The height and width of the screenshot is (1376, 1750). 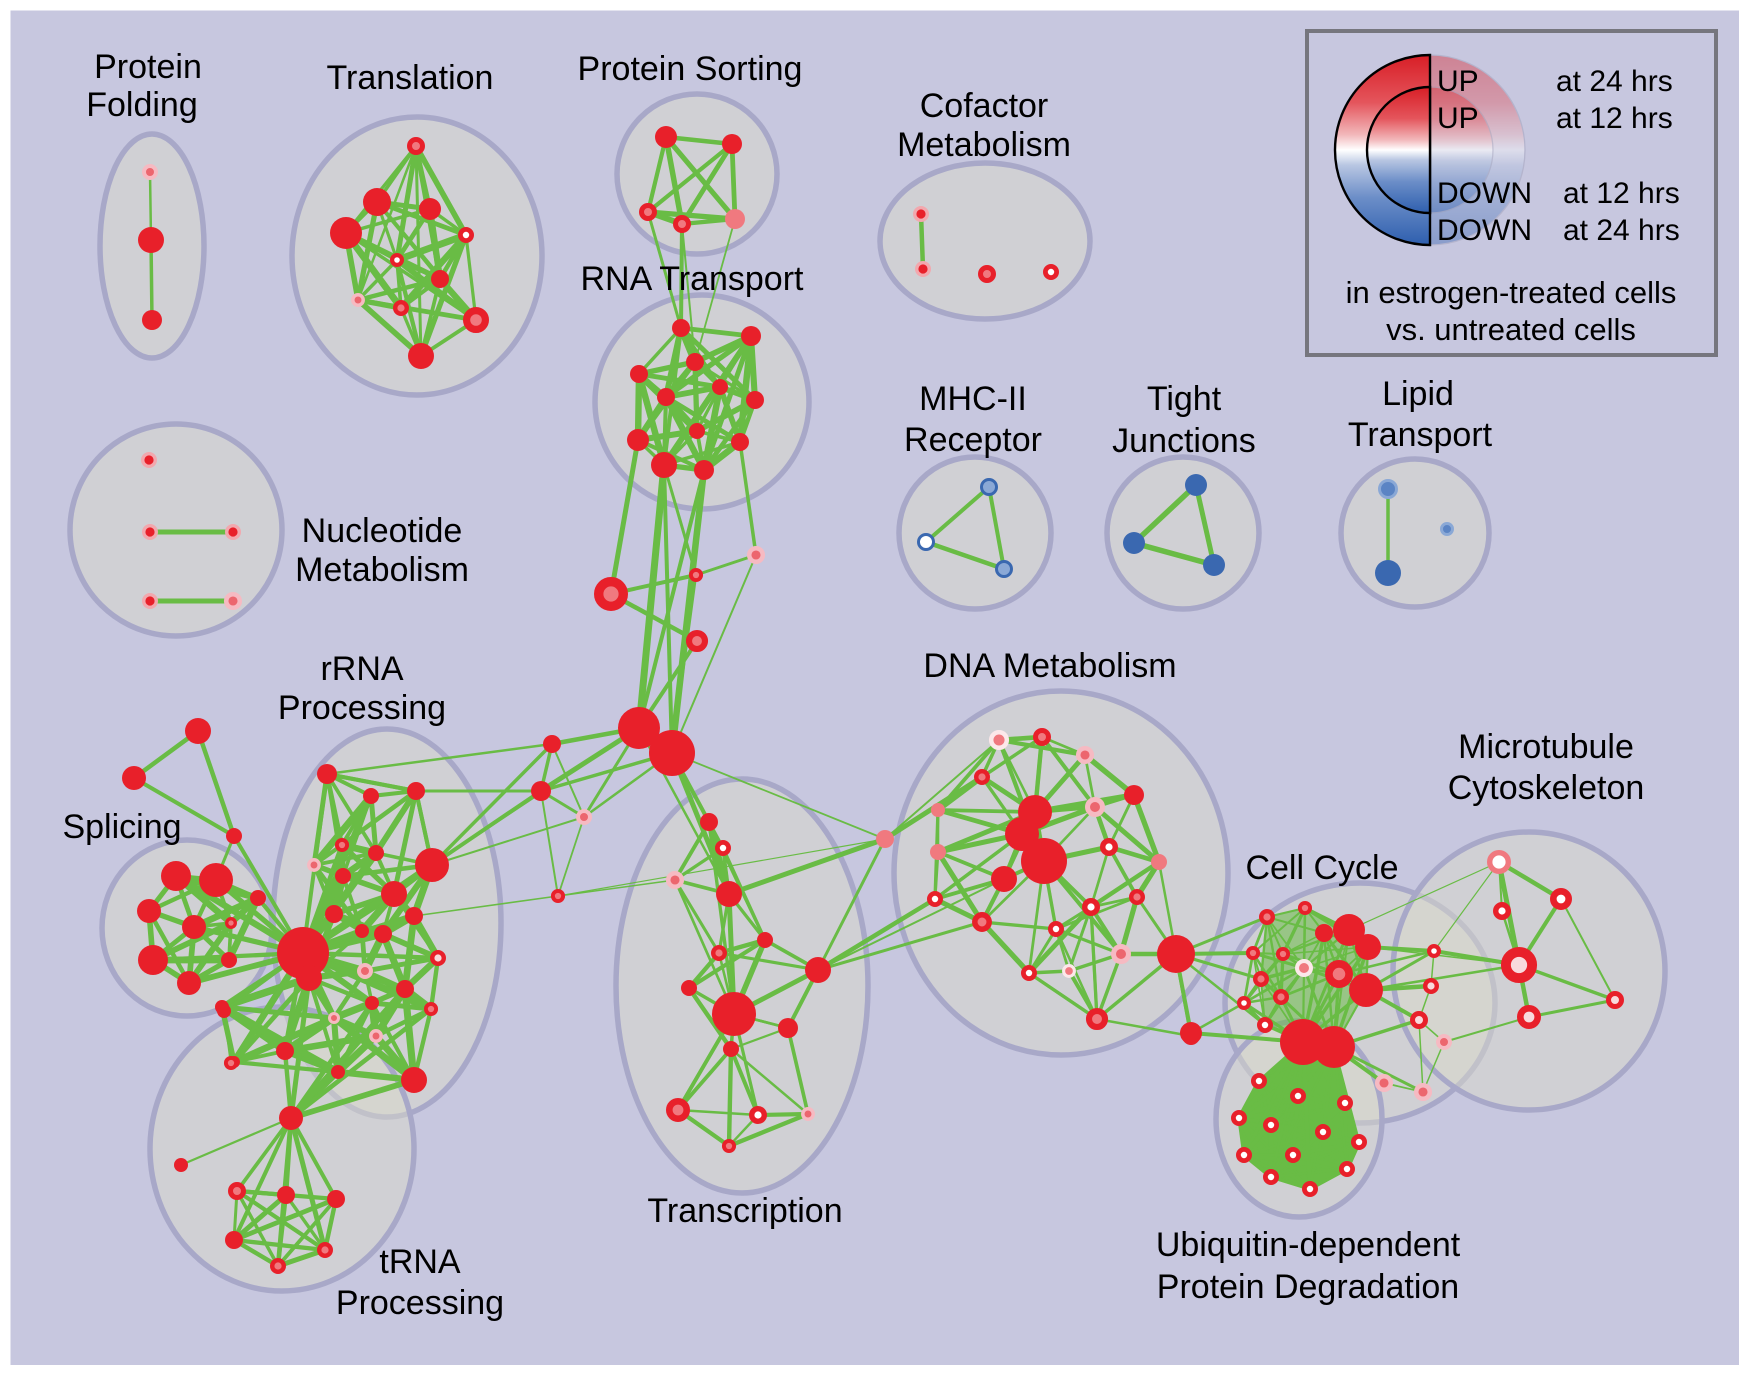 What do you see at coordinates (420, 1262) in the screenshot?
I see `svg-text: tRNA` at bounding box center [420, 1262].